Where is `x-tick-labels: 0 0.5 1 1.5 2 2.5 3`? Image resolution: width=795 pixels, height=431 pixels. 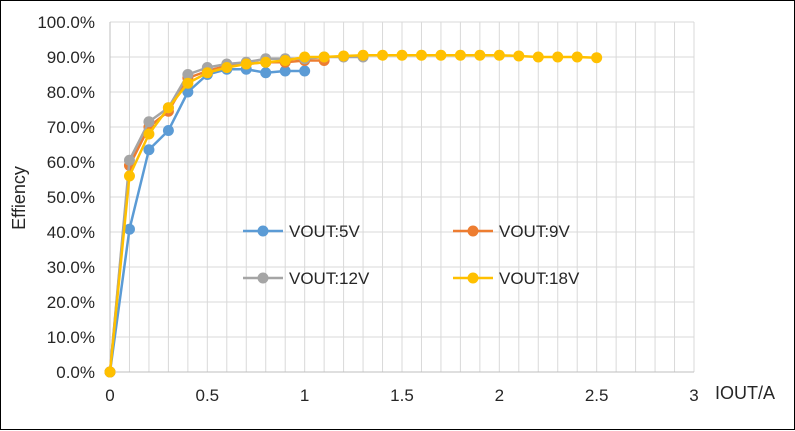 x-tick-labels: 0 0.5 1 1.5 2 2.5 3 is located at coordinates (401, 395).